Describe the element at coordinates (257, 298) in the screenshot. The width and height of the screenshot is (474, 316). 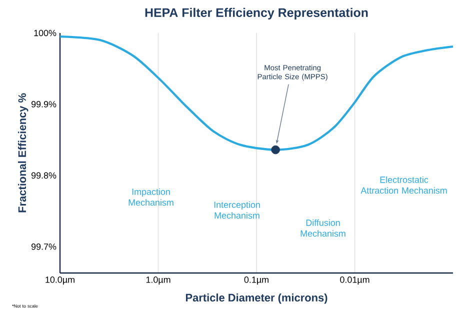
I see `x-axis-title: Particle Diameter (microns)` at that location.